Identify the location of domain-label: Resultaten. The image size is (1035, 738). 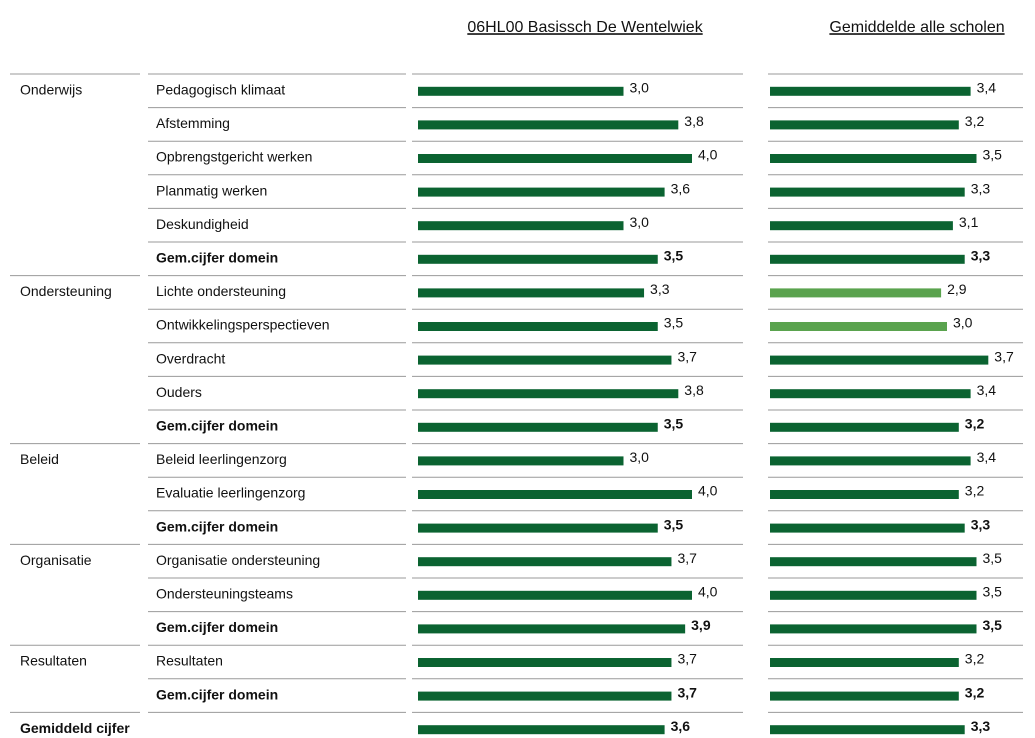
(53, 661).